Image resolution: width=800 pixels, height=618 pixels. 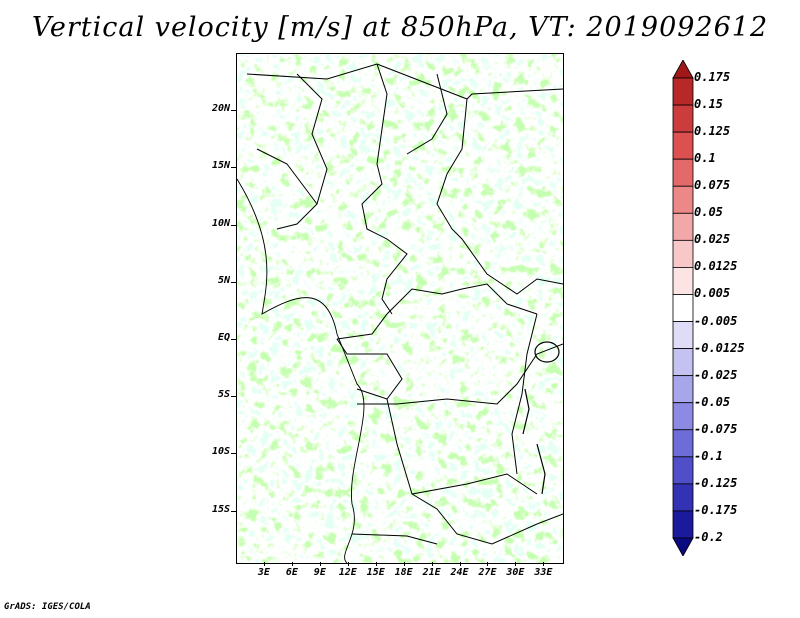 I want to click on grads-credit: GrADS: IGES/COLA, so click(x=47, y=607).